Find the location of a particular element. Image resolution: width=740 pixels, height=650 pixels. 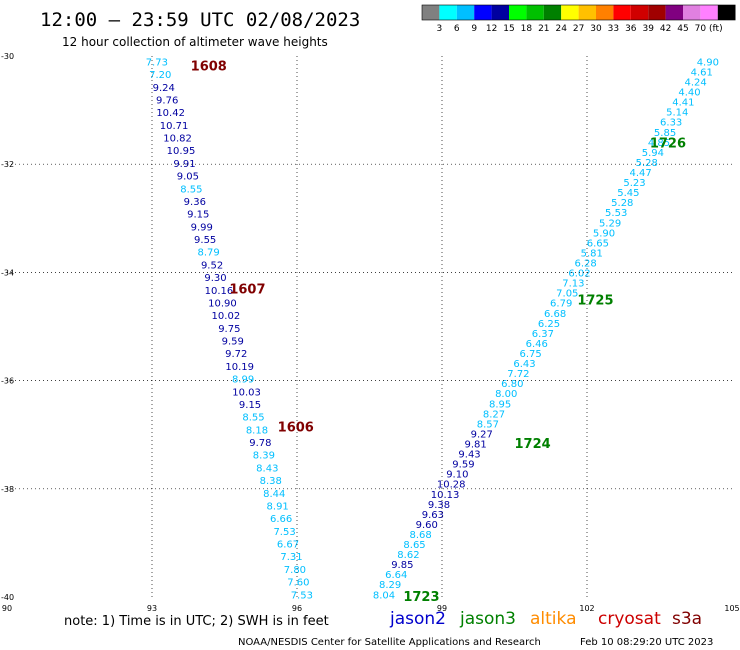

wave-height-value: 10.03 is located at coordinates (246, 392).